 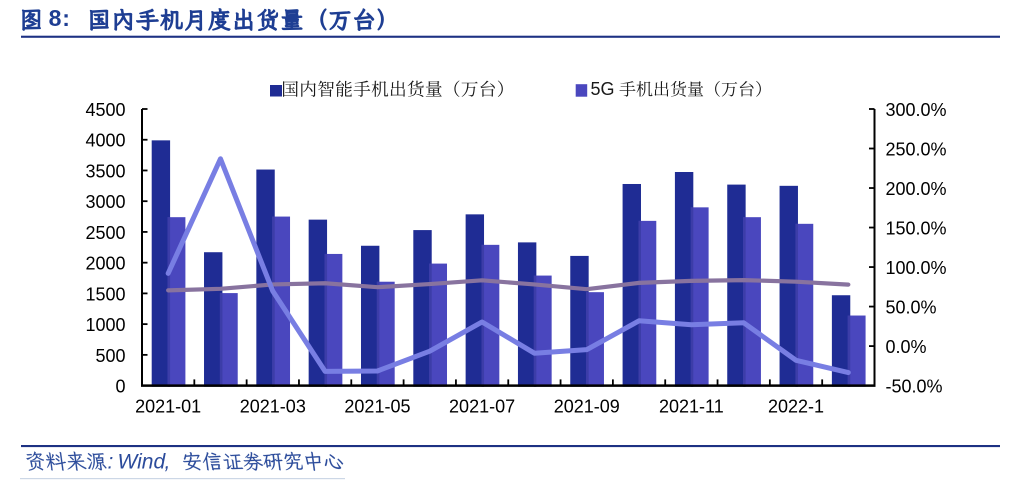 I want to click on svg-text: 300.0%, so click(x=916, y=110).